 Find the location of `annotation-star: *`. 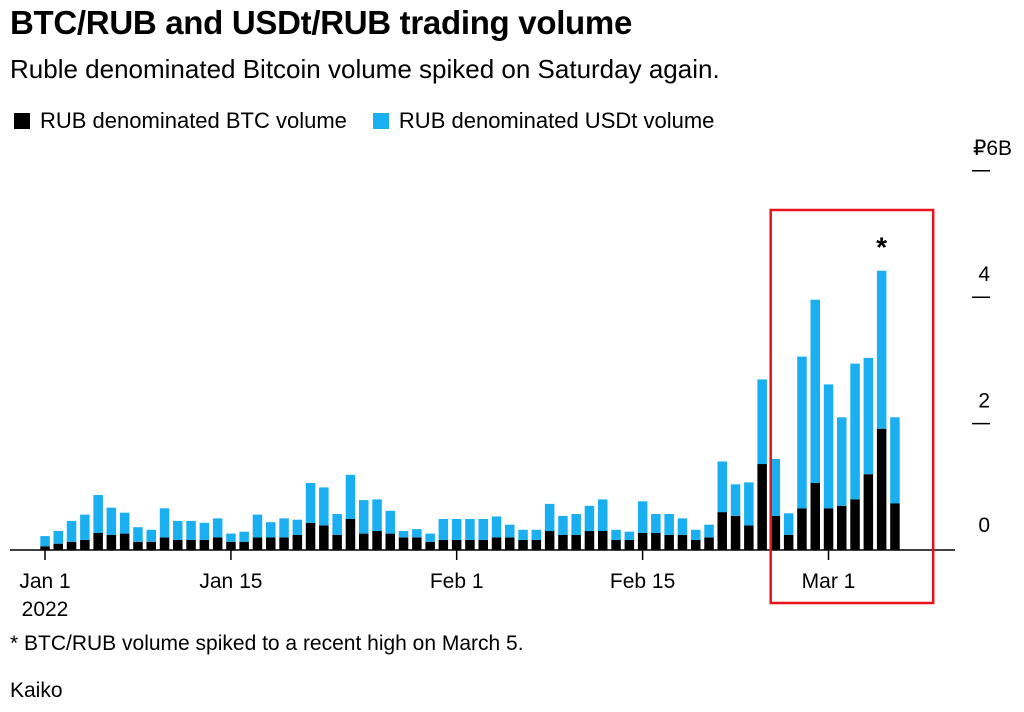

annotation-star: * is located at coordinates (881, 247).